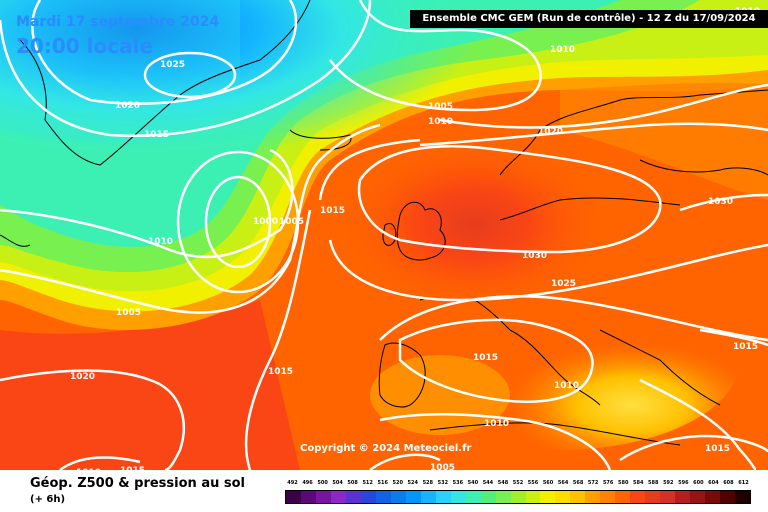  Describe the element at coordinates (548, 483) in the screenshot. I see `legend-value: 560` at that location.